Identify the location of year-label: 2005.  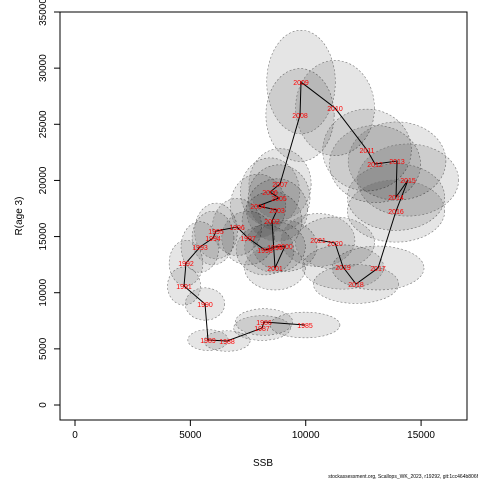
(279, 199).